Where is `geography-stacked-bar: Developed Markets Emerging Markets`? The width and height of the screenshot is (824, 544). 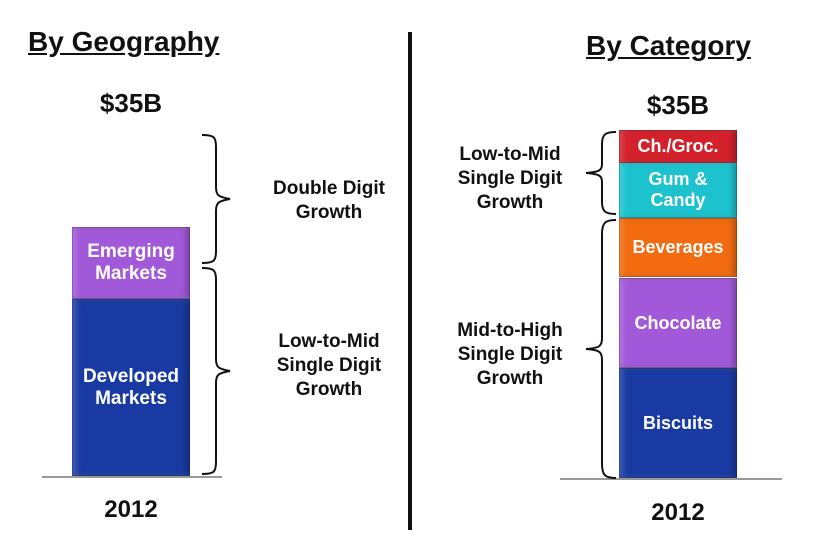 geography-stacked-bar: Developed Markets Emerging Markets is located at coordinates (131, 303).